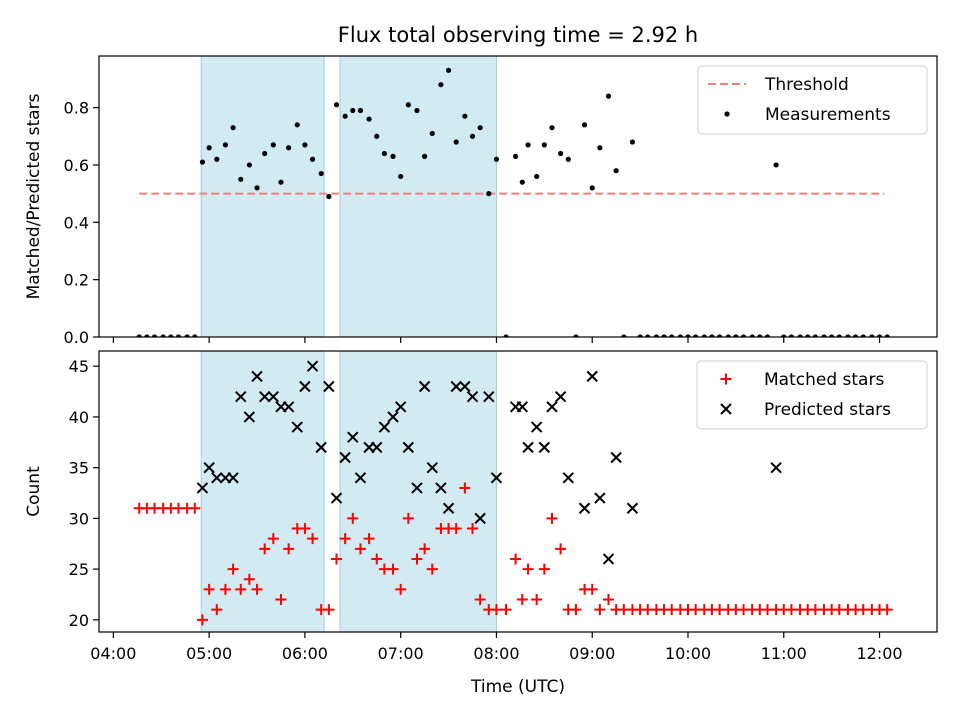  I want to click on x-axis-label: Time (UTC), so click(517, 687).